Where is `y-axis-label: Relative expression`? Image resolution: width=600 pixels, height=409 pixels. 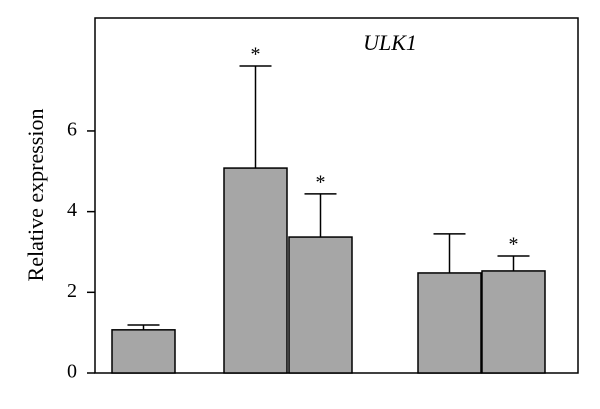
y-axis-label: Relative expression is located at coordinates (35, 195).